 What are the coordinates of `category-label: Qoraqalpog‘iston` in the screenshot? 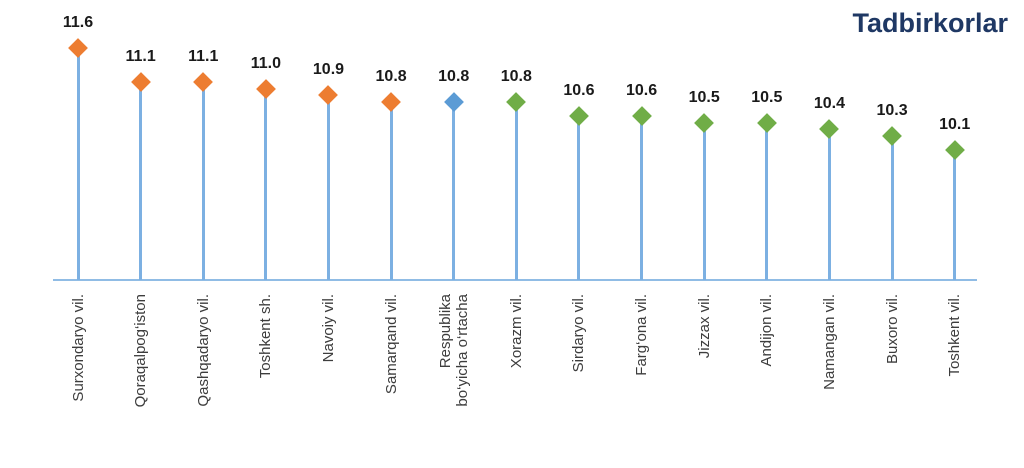 It's located at (141, 351).